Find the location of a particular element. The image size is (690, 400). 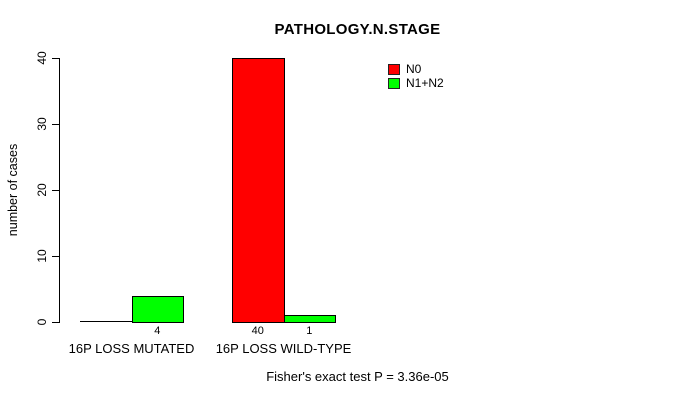

bar-value-label: 40 is located at coordinates (257, 331).